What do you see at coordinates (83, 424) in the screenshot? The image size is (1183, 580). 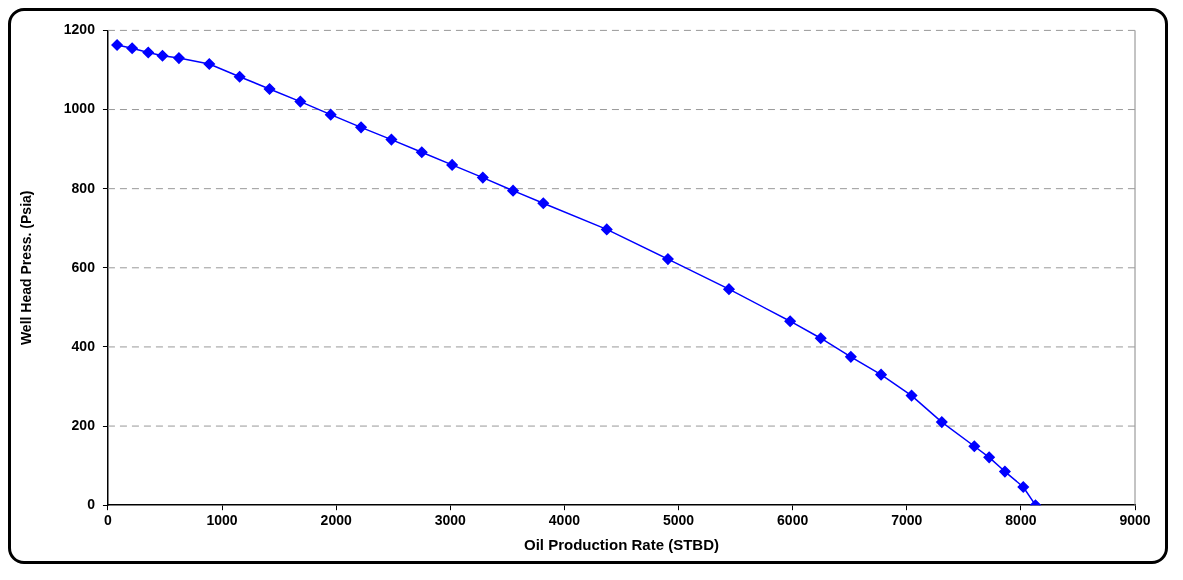 I see `y-tick-label: 200` at bounding box center [83, 424].